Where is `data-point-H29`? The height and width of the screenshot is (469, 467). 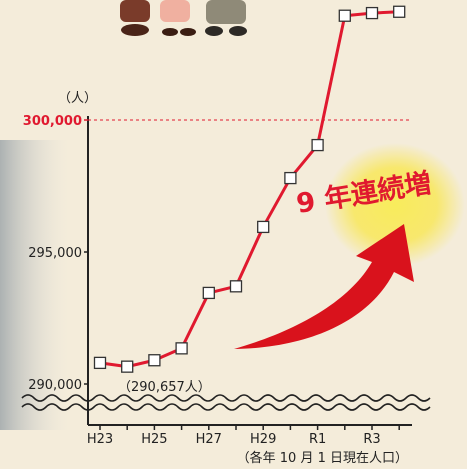 data-point-H29 is located at coordinates (263, 227).